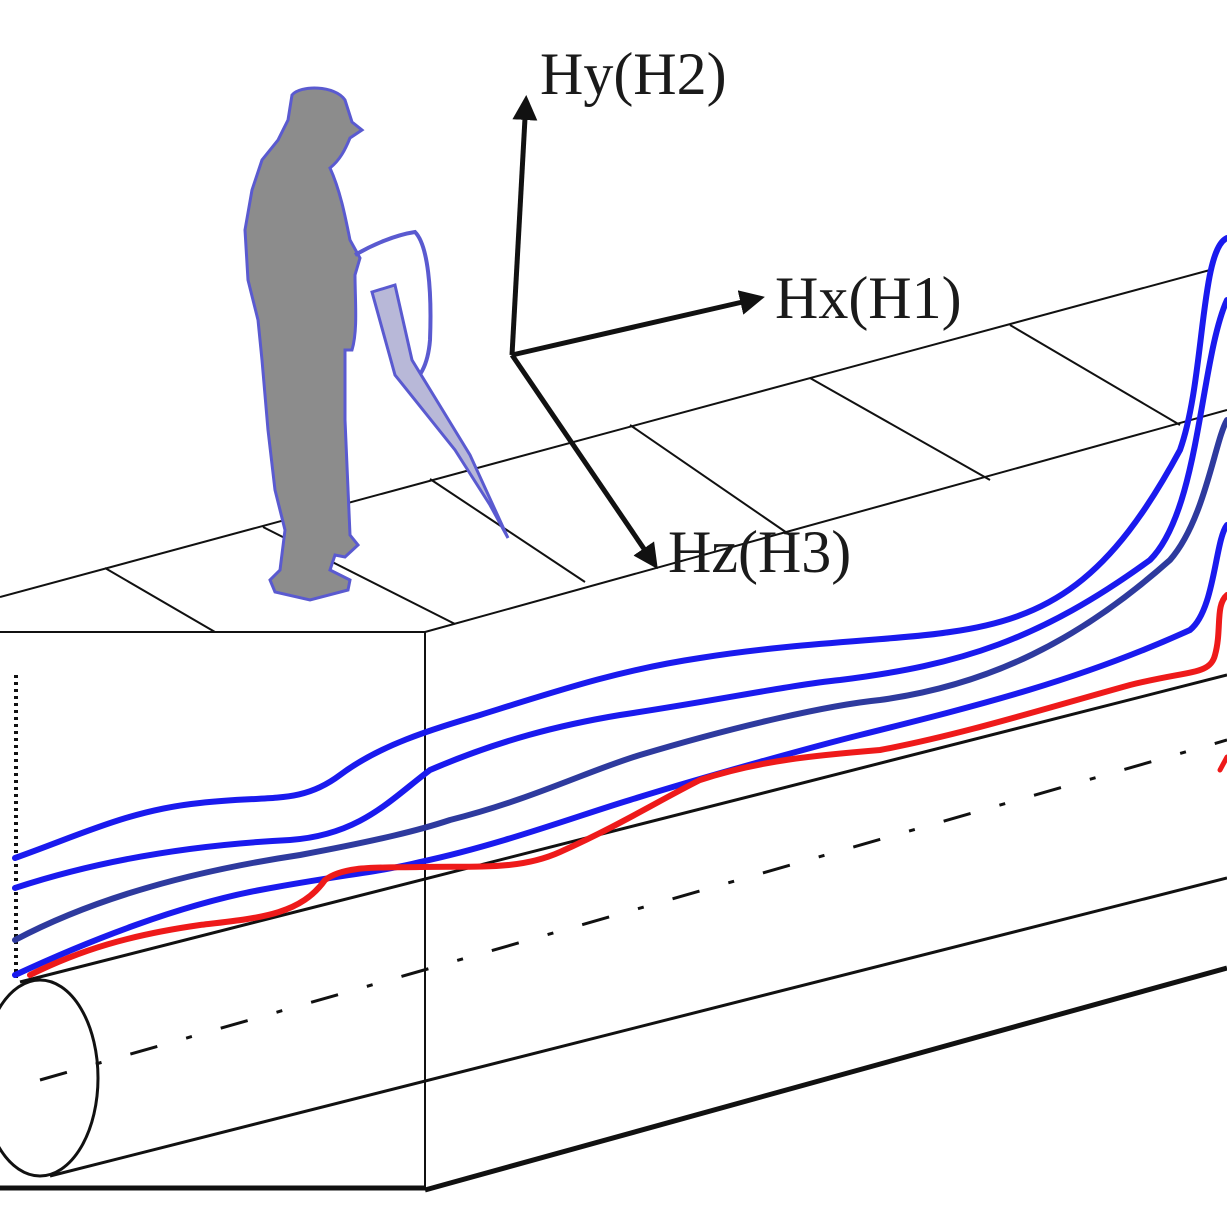 This screenshot has width=1227, height=1227. I want to click on signal-curve-red-tick, so click(1222, 763).